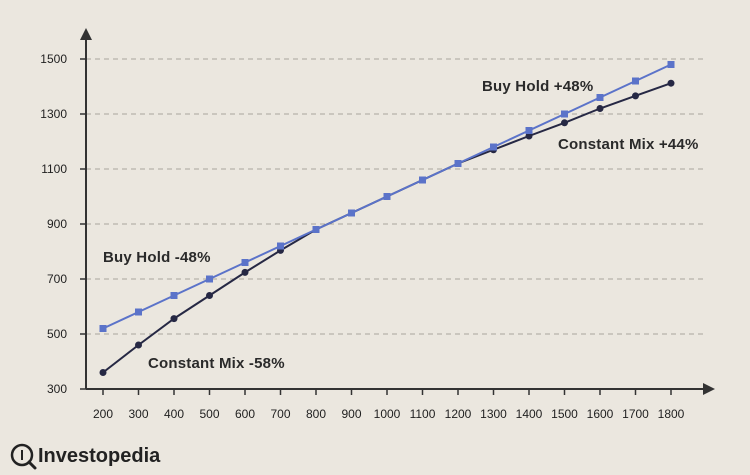 Image resolution: width=750 pixels, height=475 pixels. Describe the element at coordinates (280, 414) in the screenshot. I see `x-tick-label-700: 700` at that location.